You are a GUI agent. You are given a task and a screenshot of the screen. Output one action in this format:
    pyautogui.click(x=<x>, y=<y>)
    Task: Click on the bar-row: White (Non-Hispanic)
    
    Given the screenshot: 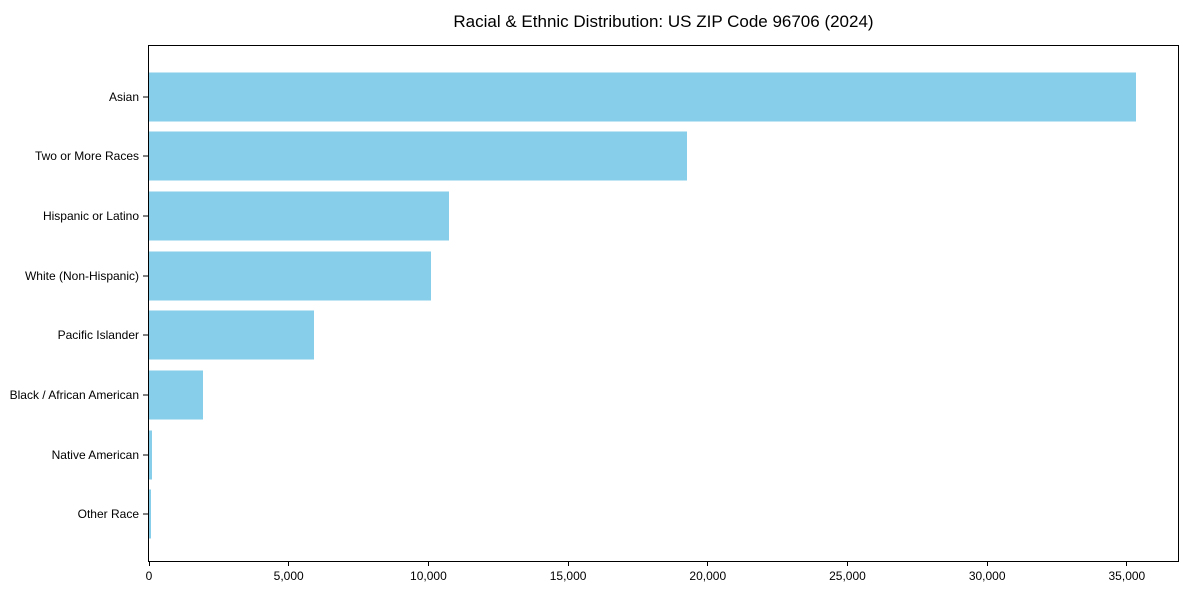 What is the action you would take?
    pyautogui.click(x=601, y=276)
    